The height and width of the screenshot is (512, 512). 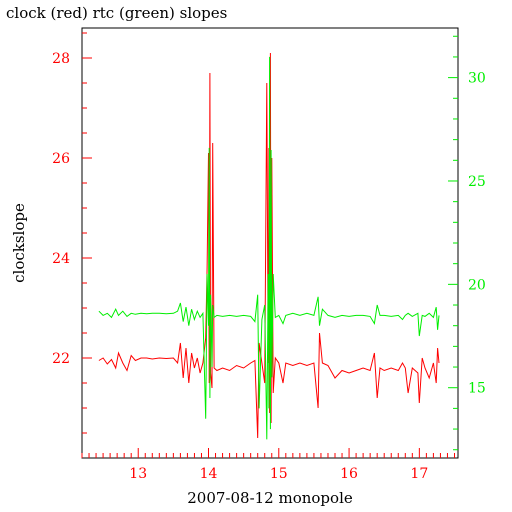 I want to click on y-right-tick-label: 15, so click(x=477, y=389).